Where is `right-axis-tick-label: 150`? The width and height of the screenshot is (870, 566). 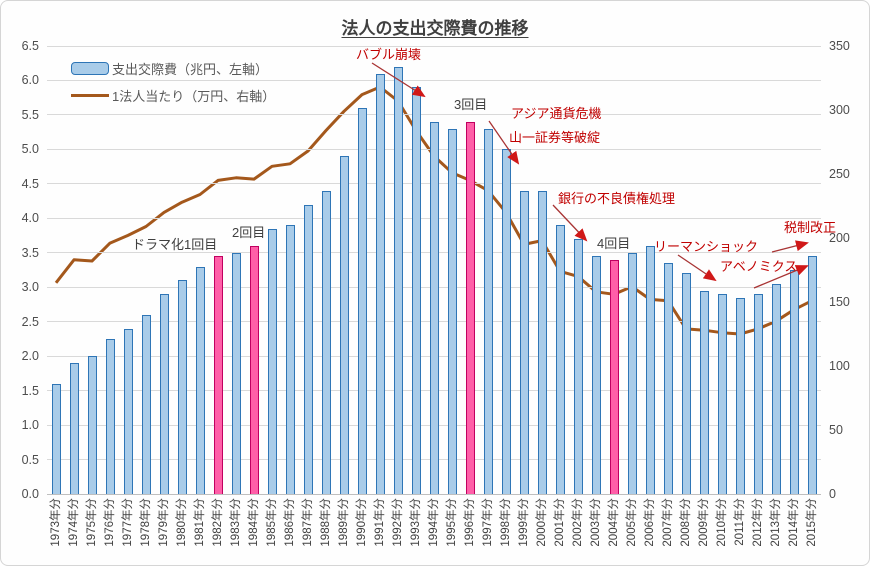 right-axis-tick-label: 150 is located at coordinates (839, 302).